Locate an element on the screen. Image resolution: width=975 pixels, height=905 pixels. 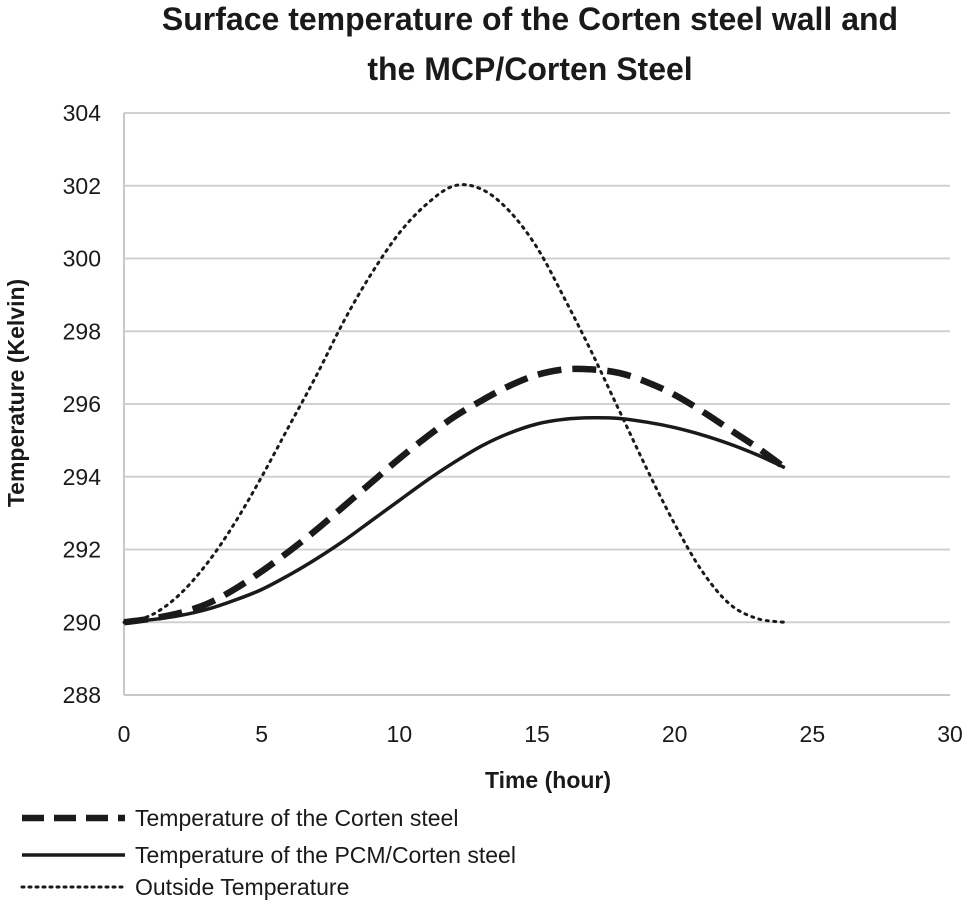
x-axis-title: Time (hour) is located at coordinates (548, 780).